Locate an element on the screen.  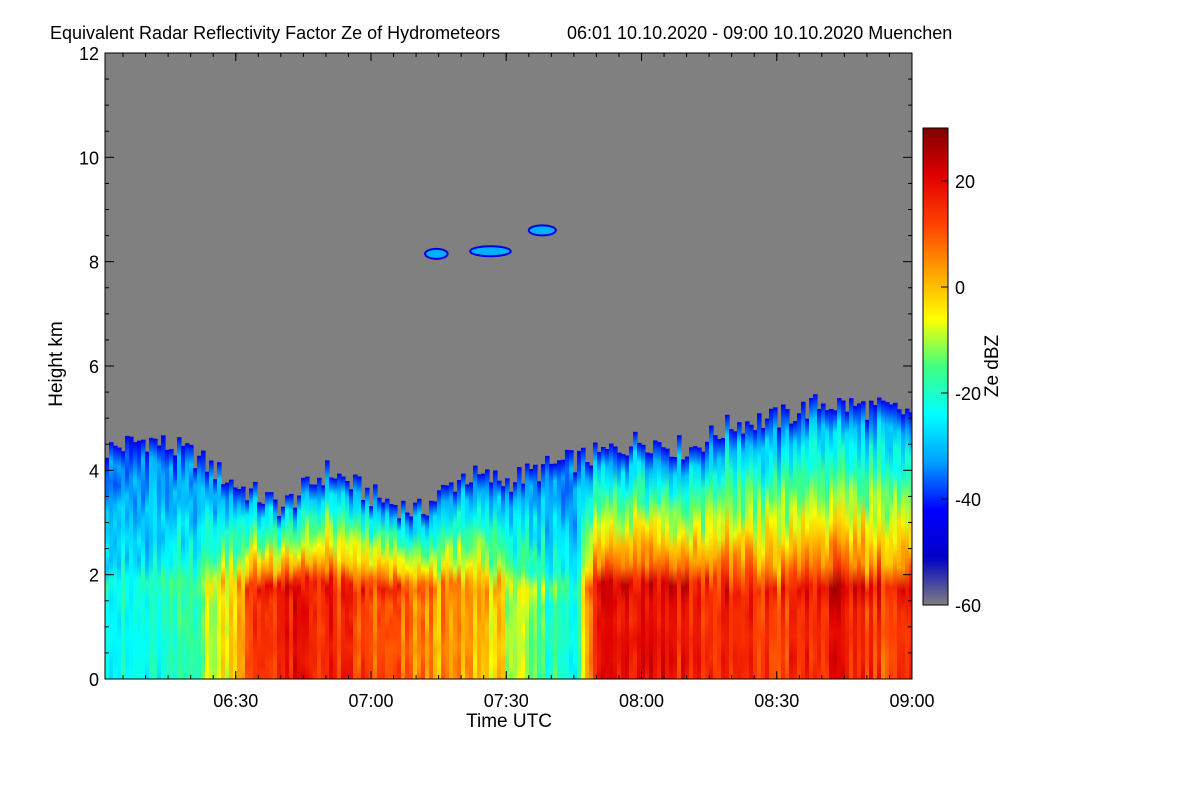
x-tick-label: 07:00 is located at coordinates (370, 701).